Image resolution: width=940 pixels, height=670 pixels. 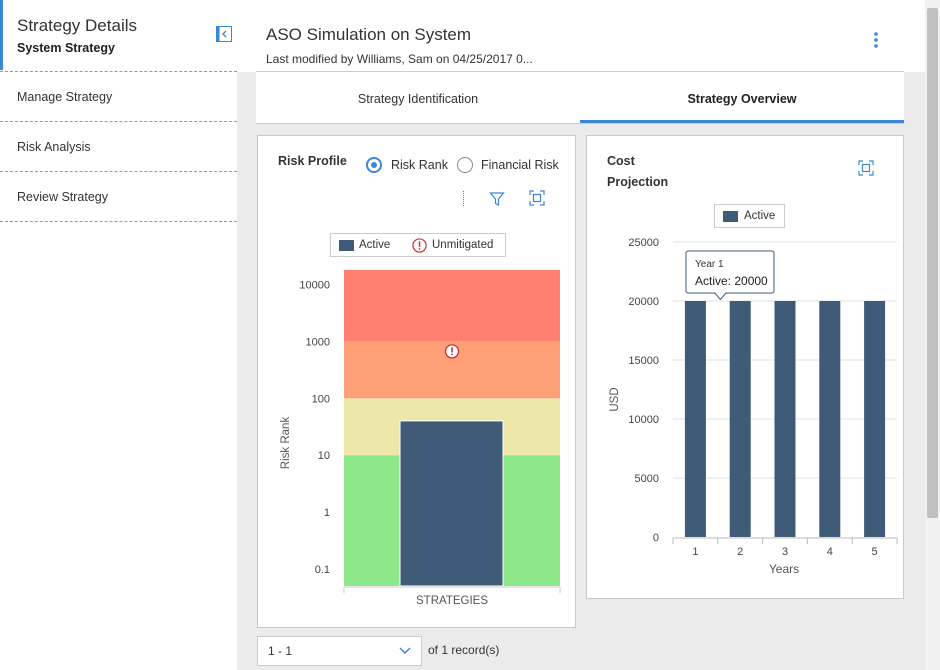 I want to click on x-axis-title: Years, so click(x=784, y=569).